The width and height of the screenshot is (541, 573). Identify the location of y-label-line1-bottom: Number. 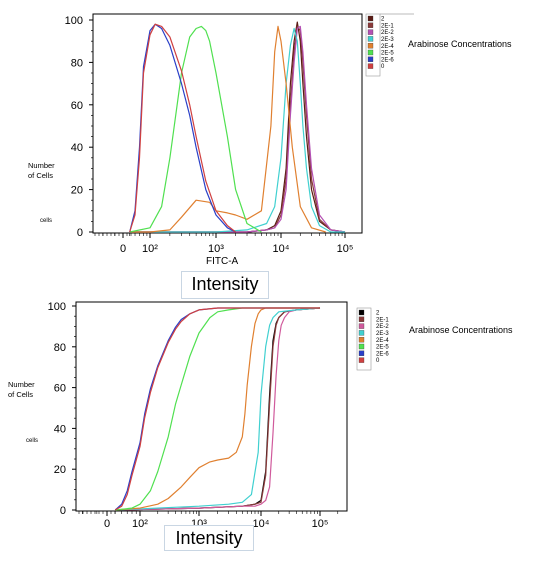
(21, 384).